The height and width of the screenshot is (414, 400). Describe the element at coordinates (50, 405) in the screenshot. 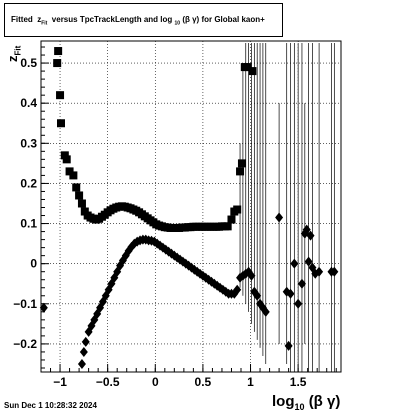

I see `timestamp-footer: Sun Dec 1 10:28:32 2024` at that location.